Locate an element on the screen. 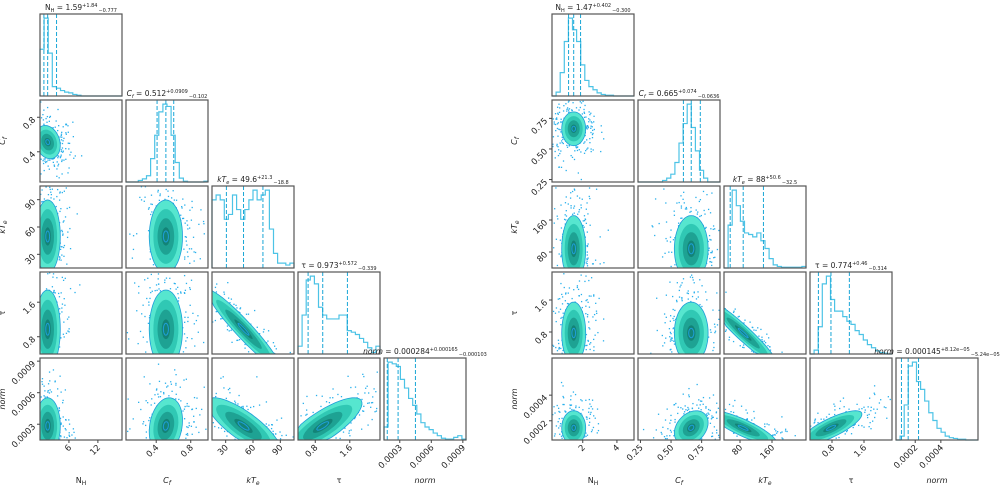 The image size is (1000, 489). x-tick-label: 0.4 is located at coordinates (153, 451).